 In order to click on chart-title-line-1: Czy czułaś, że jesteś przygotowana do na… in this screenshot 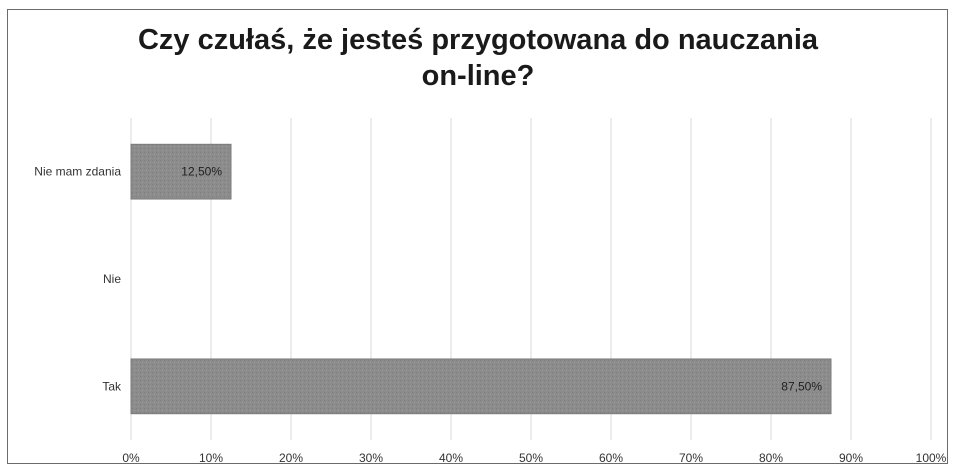, I will do `click(478, 40)`.